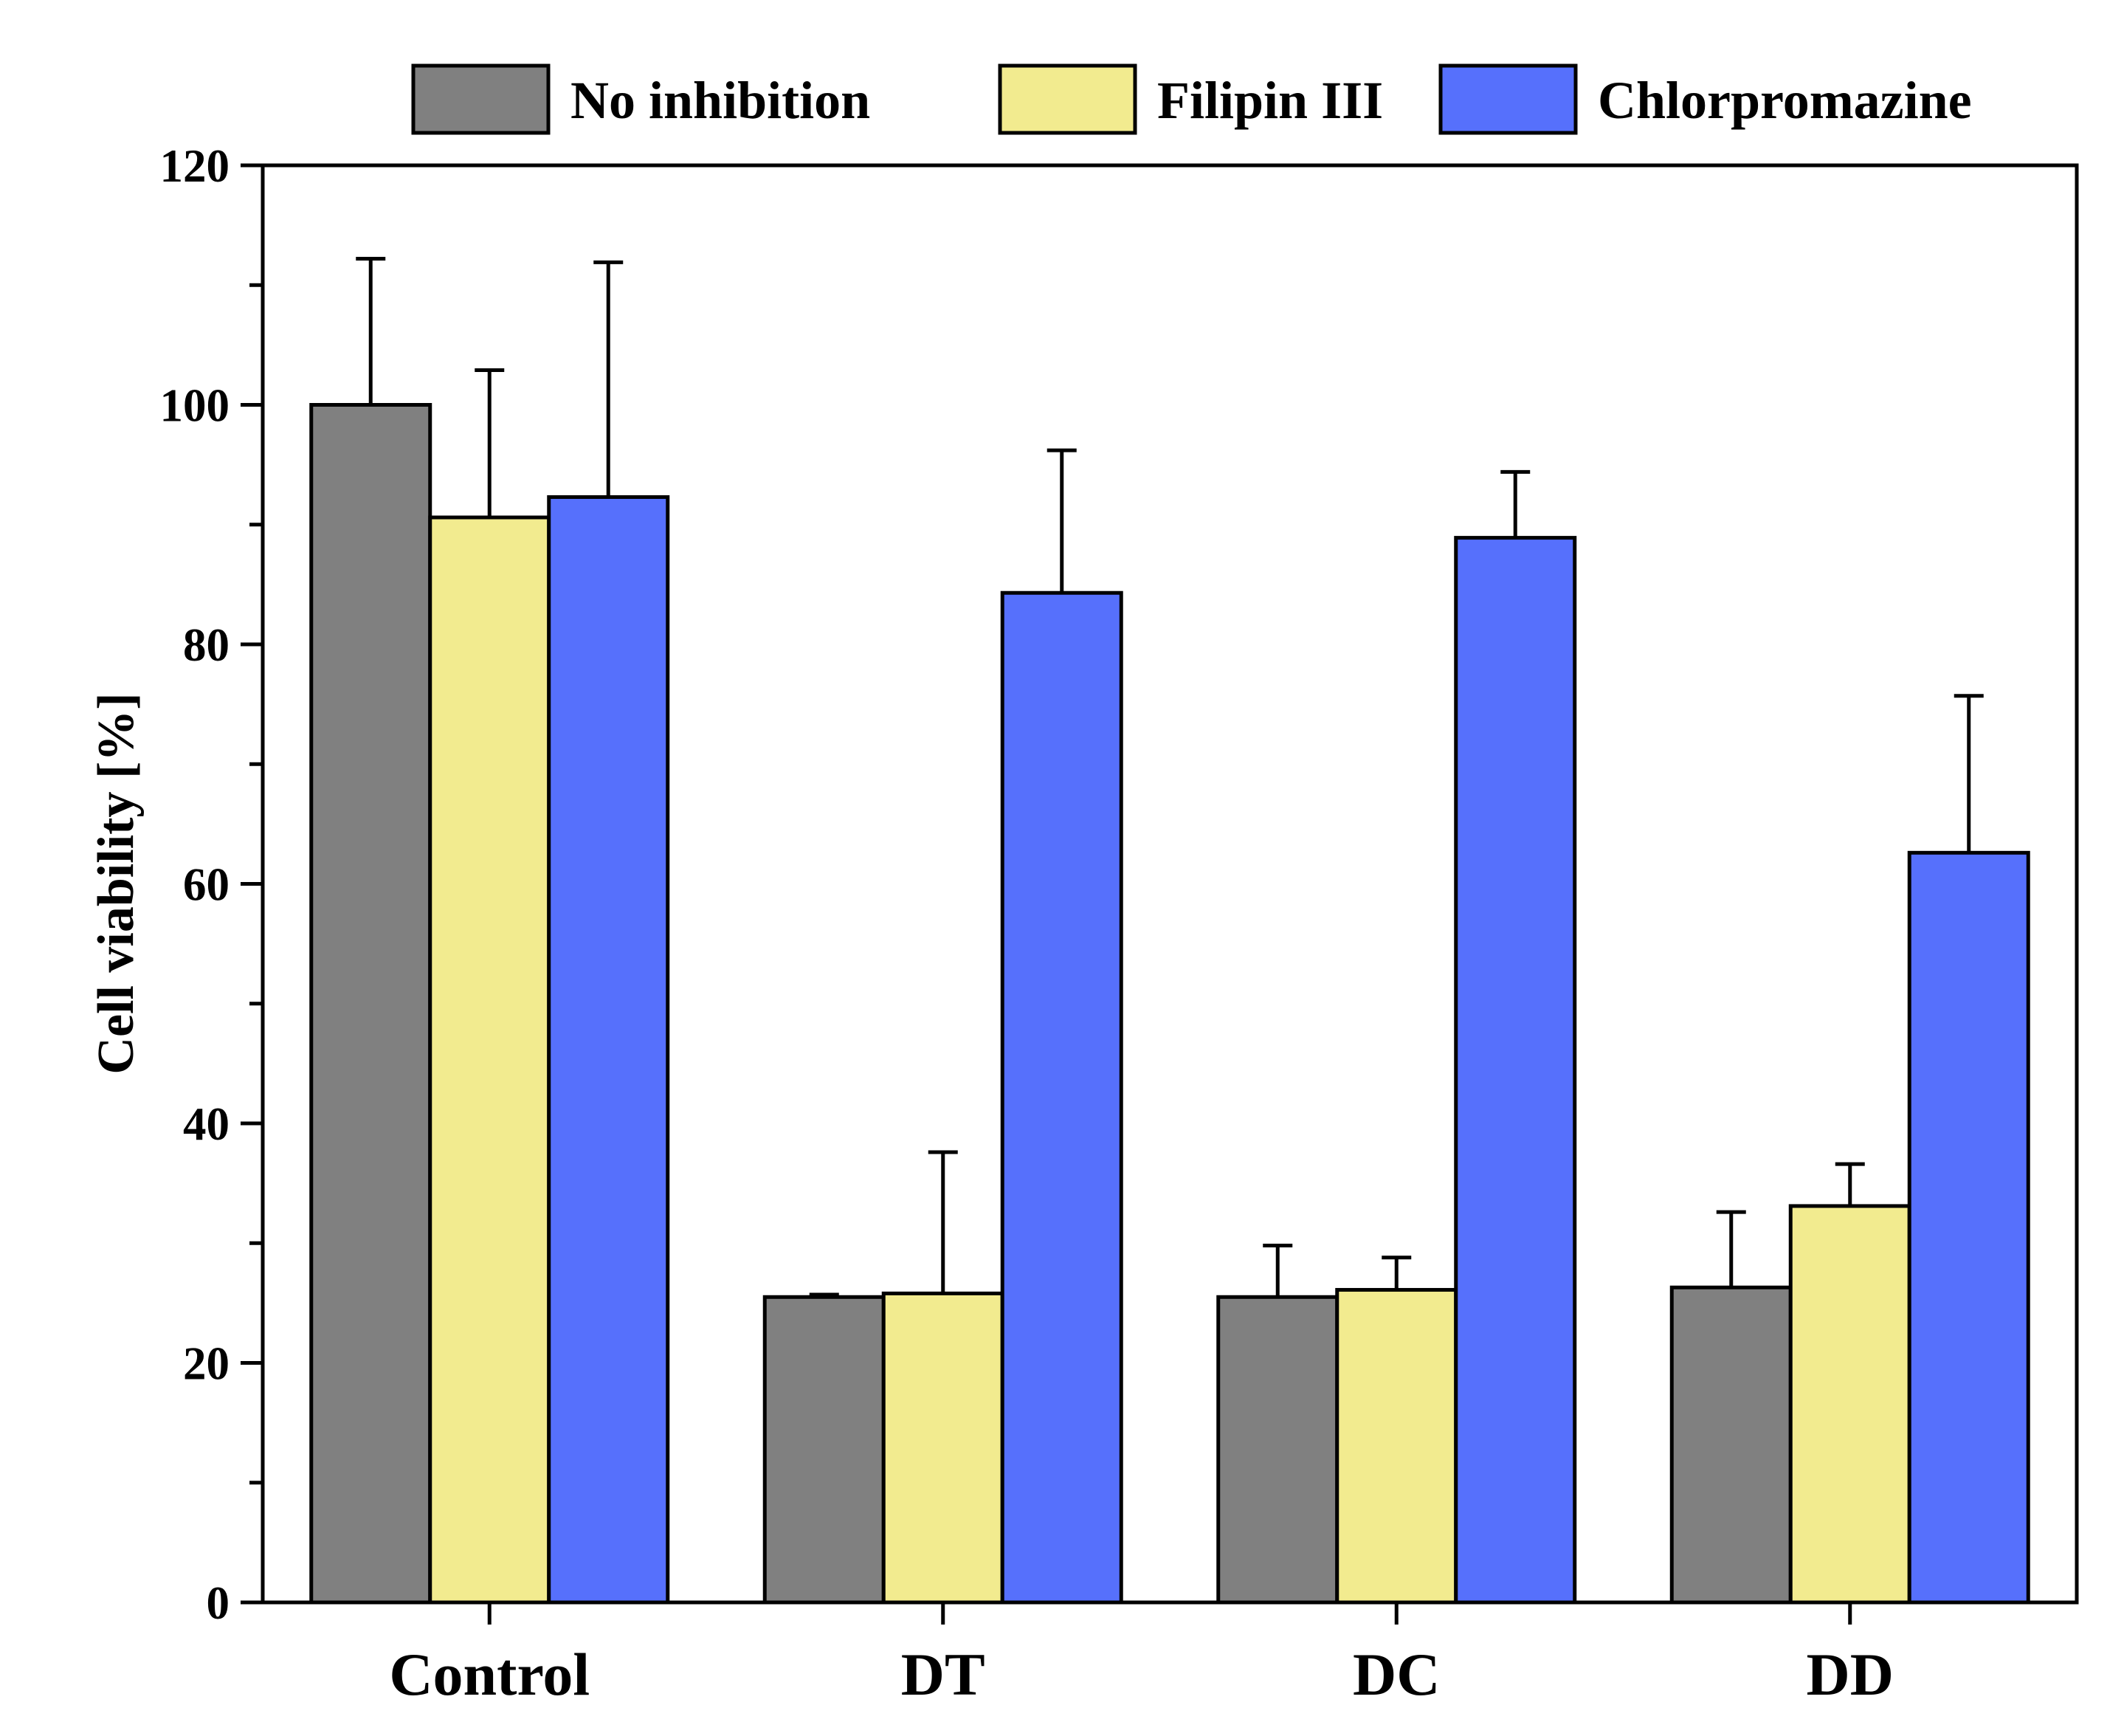 Image resolution: width=2124 pixels, height=1736 pixels. Describe the element at coordinates (218, 1603) in the screenshot. I see `y-tick-label: 0` at that location.